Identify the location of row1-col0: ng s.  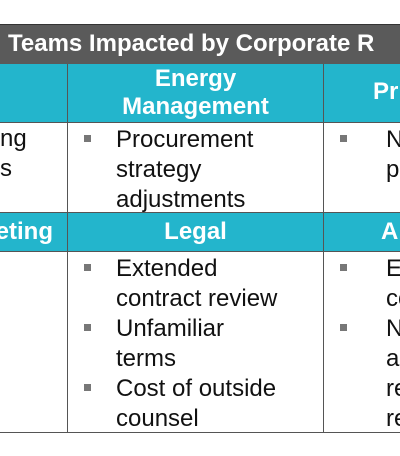
(33, 167).